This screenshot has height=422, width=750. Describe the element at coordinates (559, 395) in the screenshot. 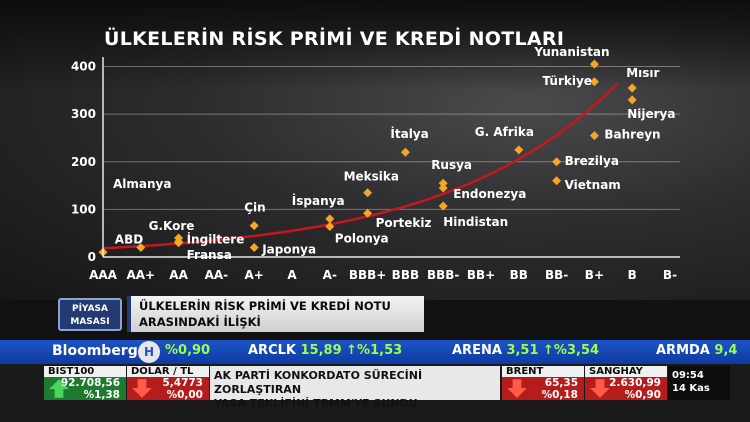

I see `panel-change: %0,18` at that location.